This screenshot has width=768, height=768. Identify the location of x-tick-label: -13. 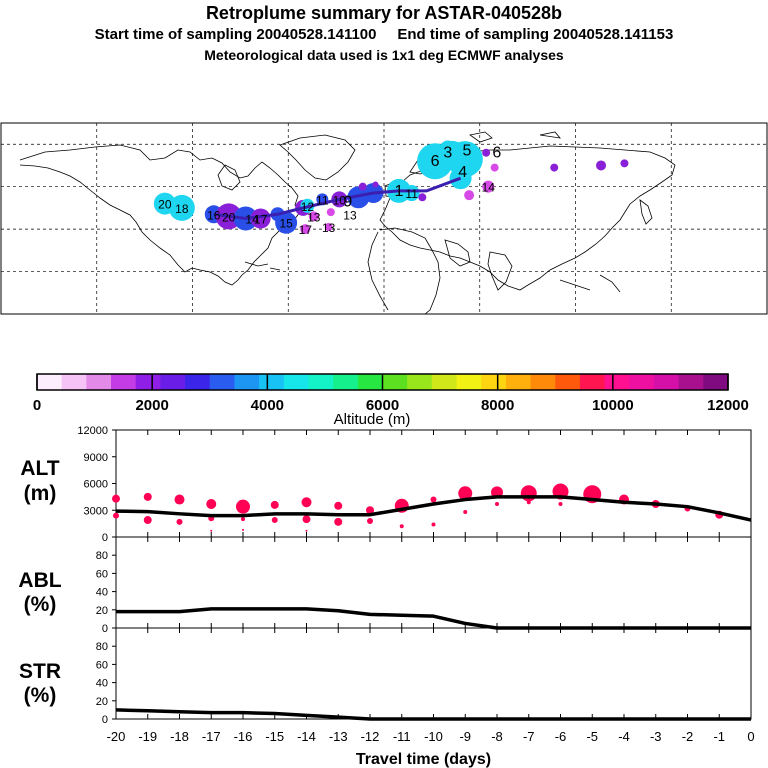
(338, 736).